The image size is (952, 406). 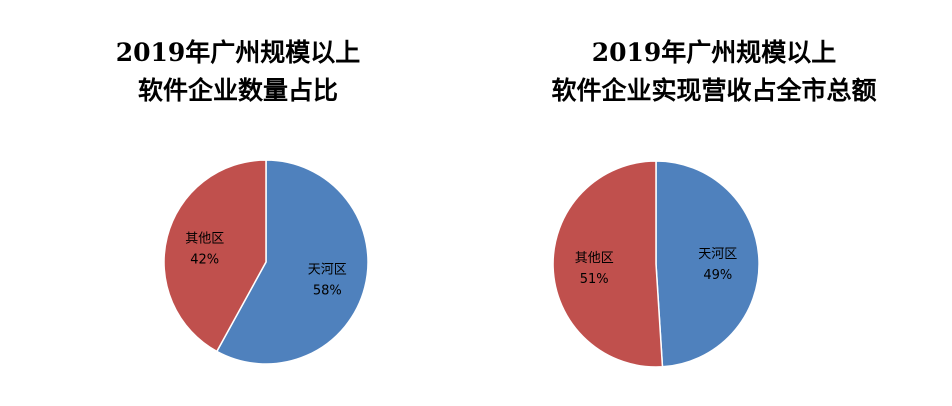 What do you see at coordinates (717, 275) in the screenshot?
I see `slice-value-label: 49%` at bounding box center [717, 275].